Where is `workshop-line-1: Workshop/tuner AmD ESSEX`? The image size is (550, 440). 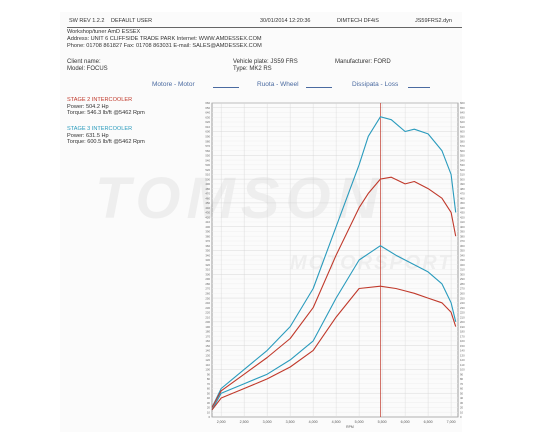
workshop-line-1: Workshop/tuner AmD ESSEX is located at coordinates (104, 32).